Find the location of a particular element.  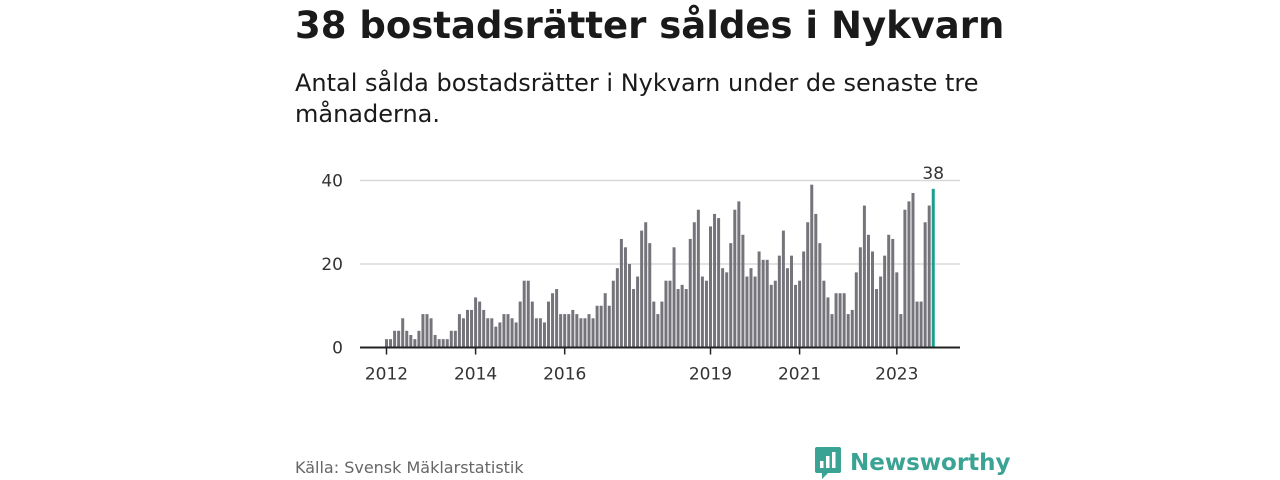

x-tick-label: 2019 is located at coordinates (710, 375).